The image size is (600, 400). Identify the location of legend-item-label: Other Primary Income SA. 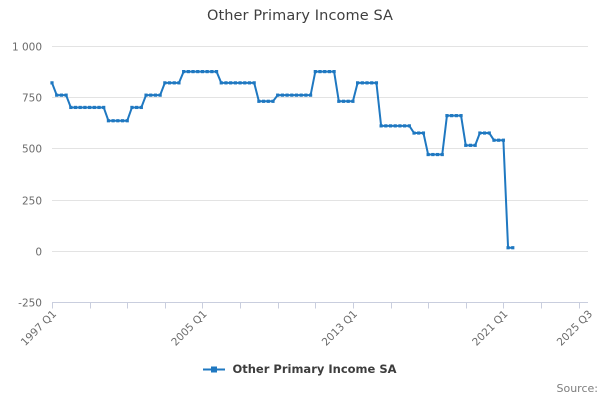
(314, 369).